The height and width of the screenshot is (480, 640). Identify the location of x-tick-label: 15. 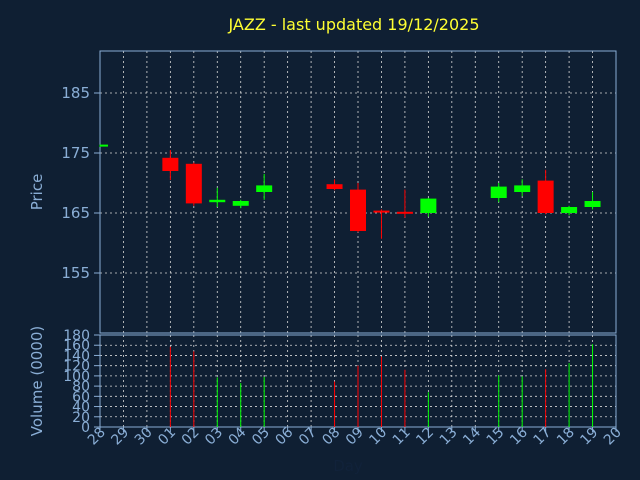
(496, 437).